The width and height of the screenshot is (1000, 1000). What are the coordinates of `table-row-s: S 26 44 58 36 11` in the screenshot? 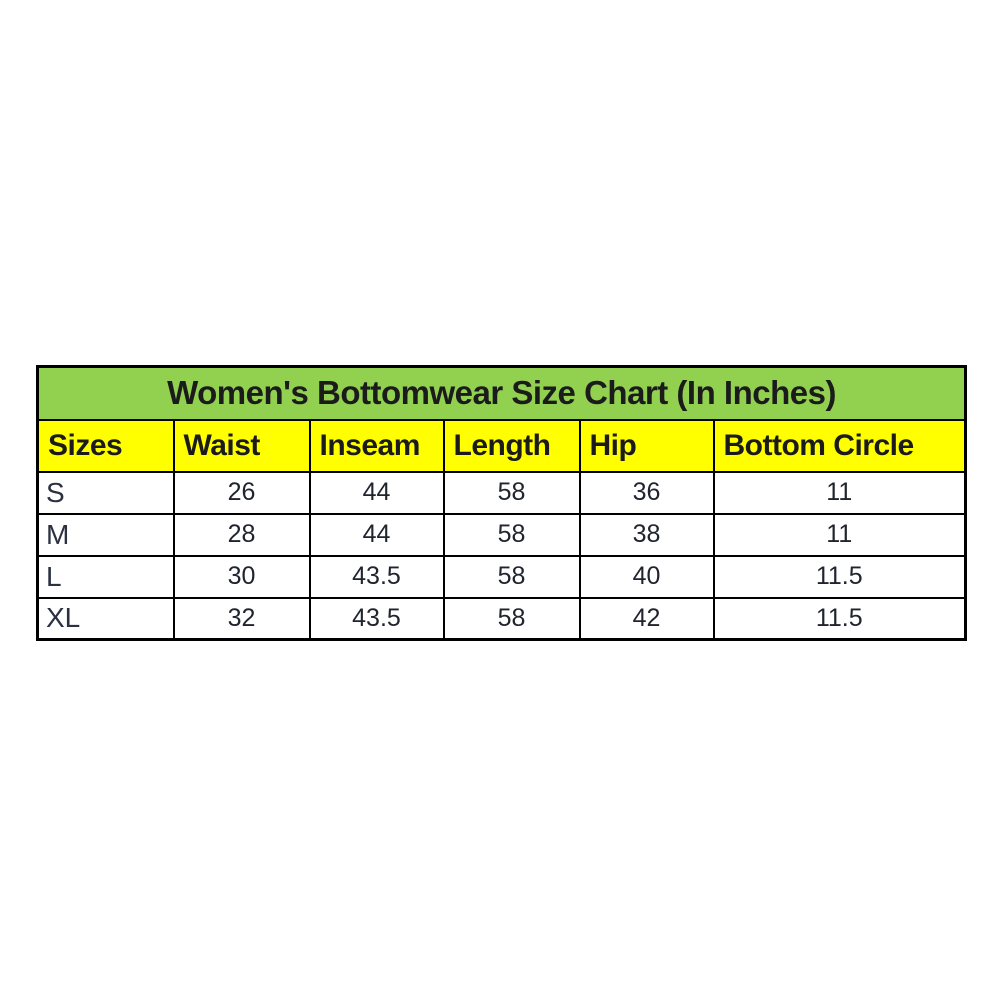 It's located at (501, 492).